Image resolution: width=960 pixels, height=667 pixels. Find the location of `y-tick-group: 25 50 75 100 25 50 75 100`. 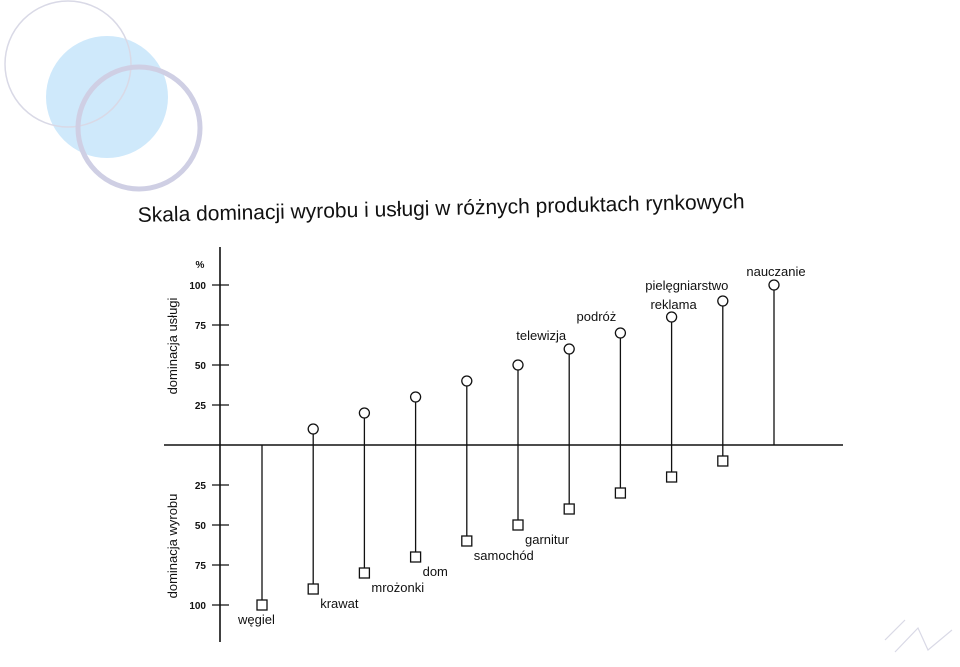

y-tick-group: 25 50 75 100 25 50 75 100 is located at coordinates (209, 446).